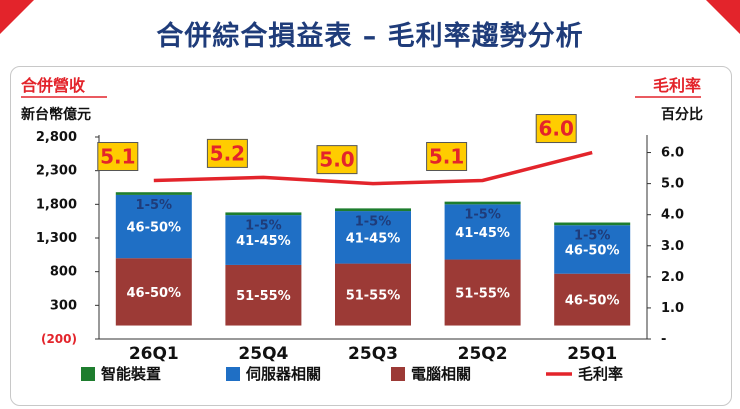 This screenshot has height=409, width=740. I want to click on left-axis-title: 合併營收, so click(53, 85).